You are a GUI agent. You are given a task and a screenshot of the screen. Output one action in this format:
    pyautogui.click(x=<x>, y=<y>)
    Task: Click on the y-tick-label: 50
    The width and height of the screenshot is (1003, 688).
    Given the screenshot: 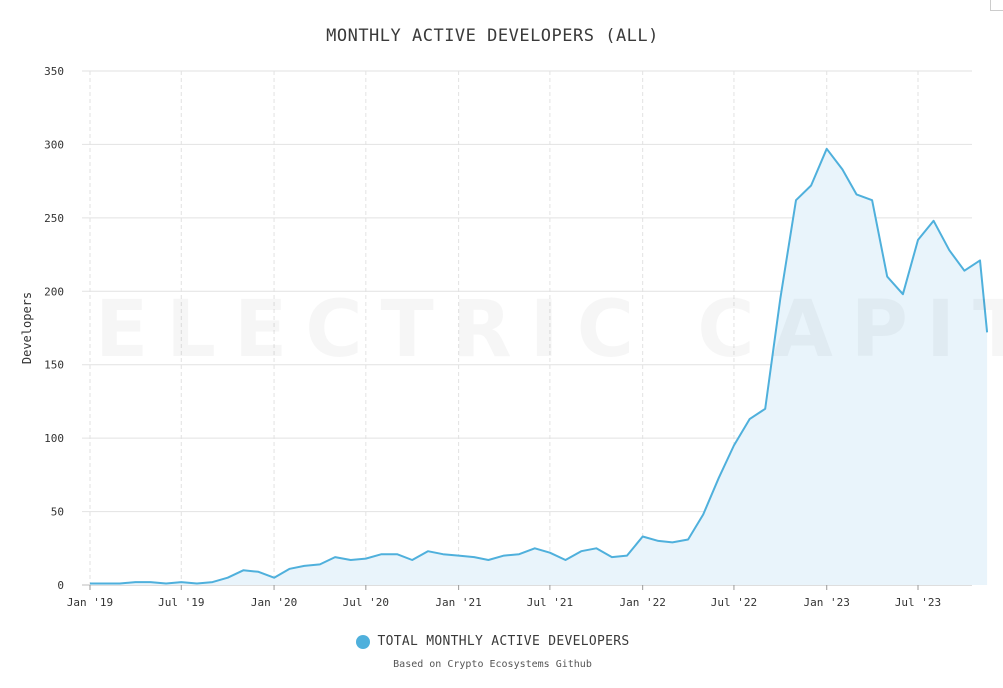 What is the action you would take?
    pyautogui.click(x=57, y=512)
    